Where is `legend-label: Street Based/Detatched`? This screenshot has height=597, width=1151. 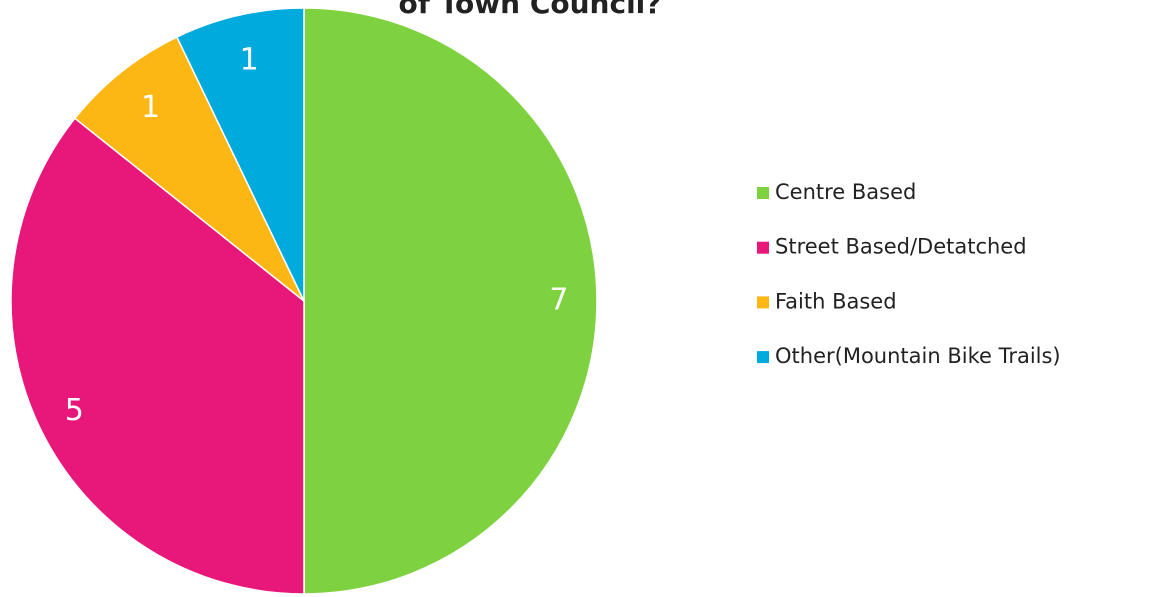 legend-label: Street Based/Detatched is located at coordinates (901, 247).